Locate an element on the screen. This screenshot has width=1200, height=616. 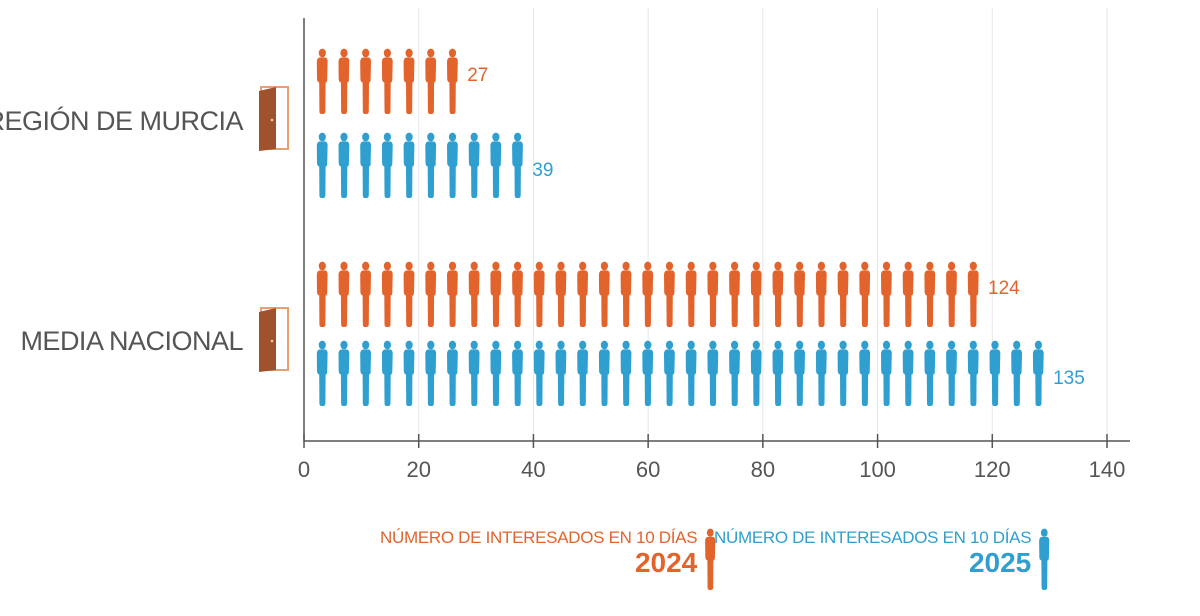
legend-item-2024: NÚMERO DE INTERESADOS EN 10 DÍAS 2024 is located at coordinates (548, 559).